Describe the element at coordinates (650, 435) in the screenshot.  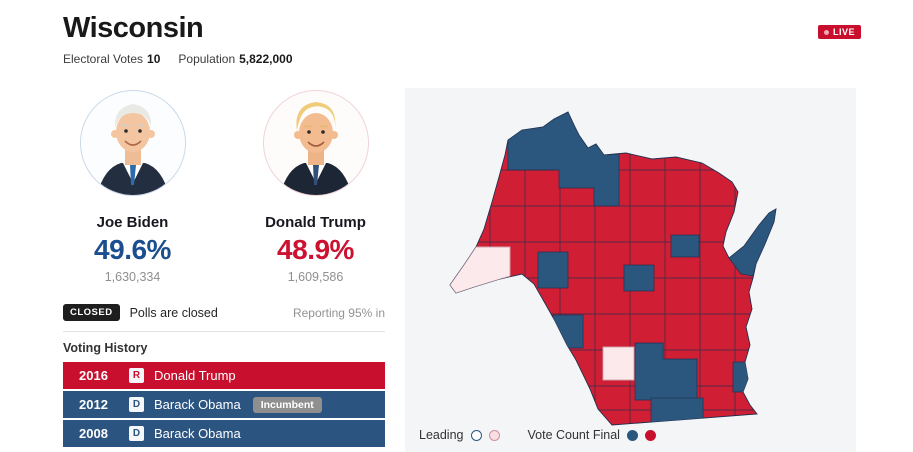
I see `legend-final-rep-icon` at that location.